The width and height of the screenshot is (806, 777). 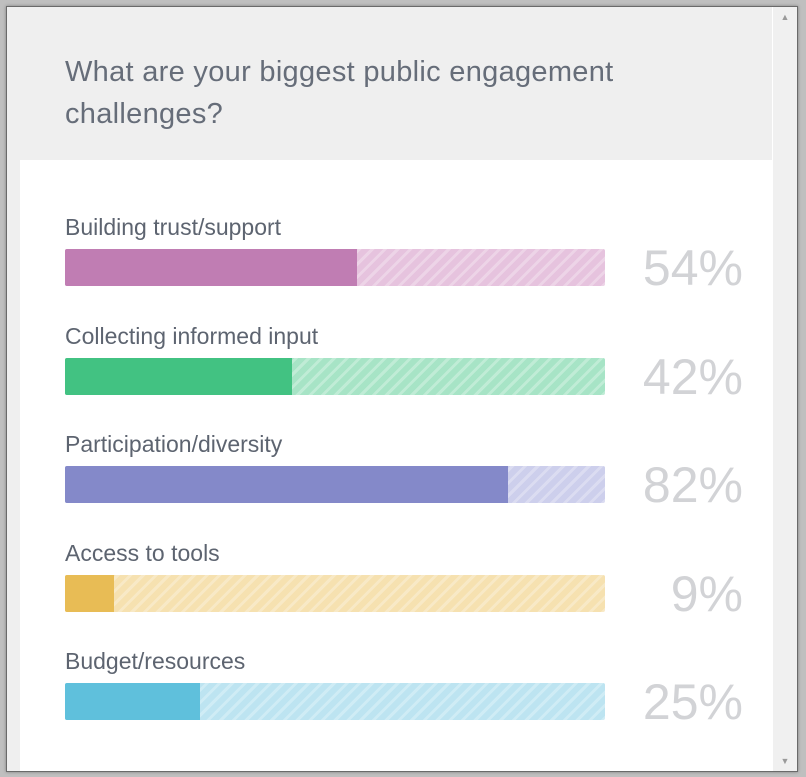 What do you see at coordinates (173, 227) in the screenshot?
I see `result-label: Building trust/support` at bounding box center [173, 227].